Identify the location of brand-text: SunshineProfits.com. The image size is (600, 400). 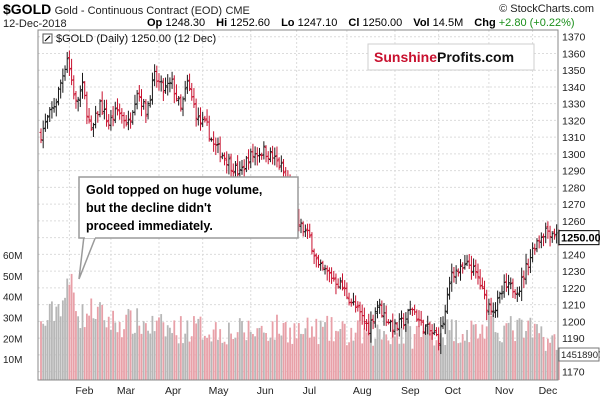
(444, 57).